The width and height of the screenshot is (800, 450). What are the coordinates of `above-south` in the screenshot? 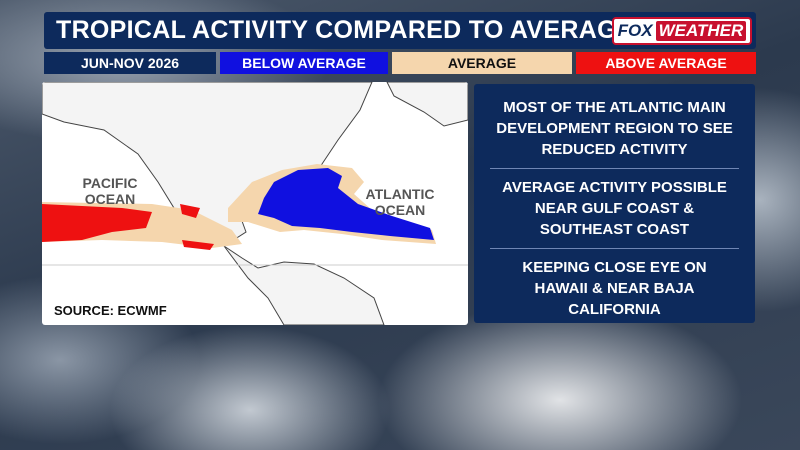 It's located at (198, 245).